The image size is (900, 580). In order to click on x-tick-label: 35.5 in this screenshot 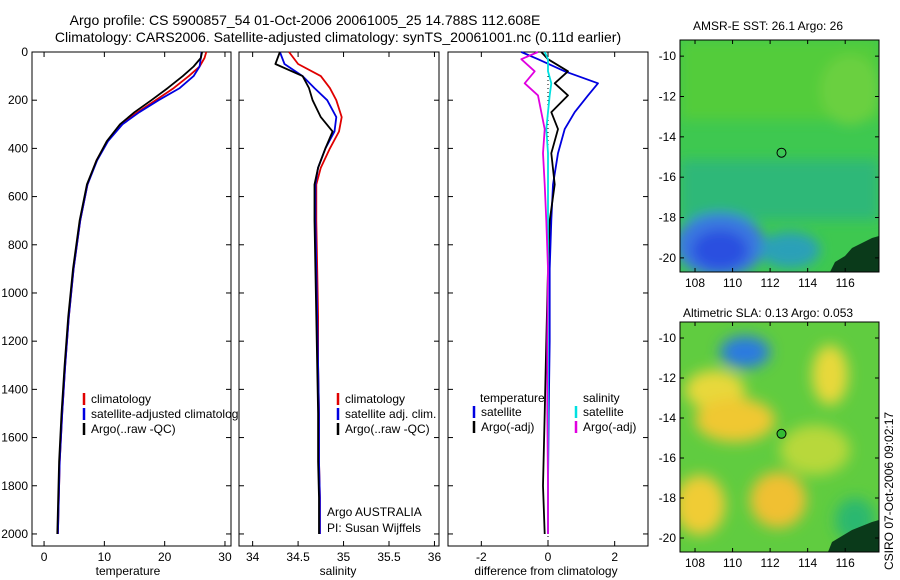, I will do `click(389, 557)`.